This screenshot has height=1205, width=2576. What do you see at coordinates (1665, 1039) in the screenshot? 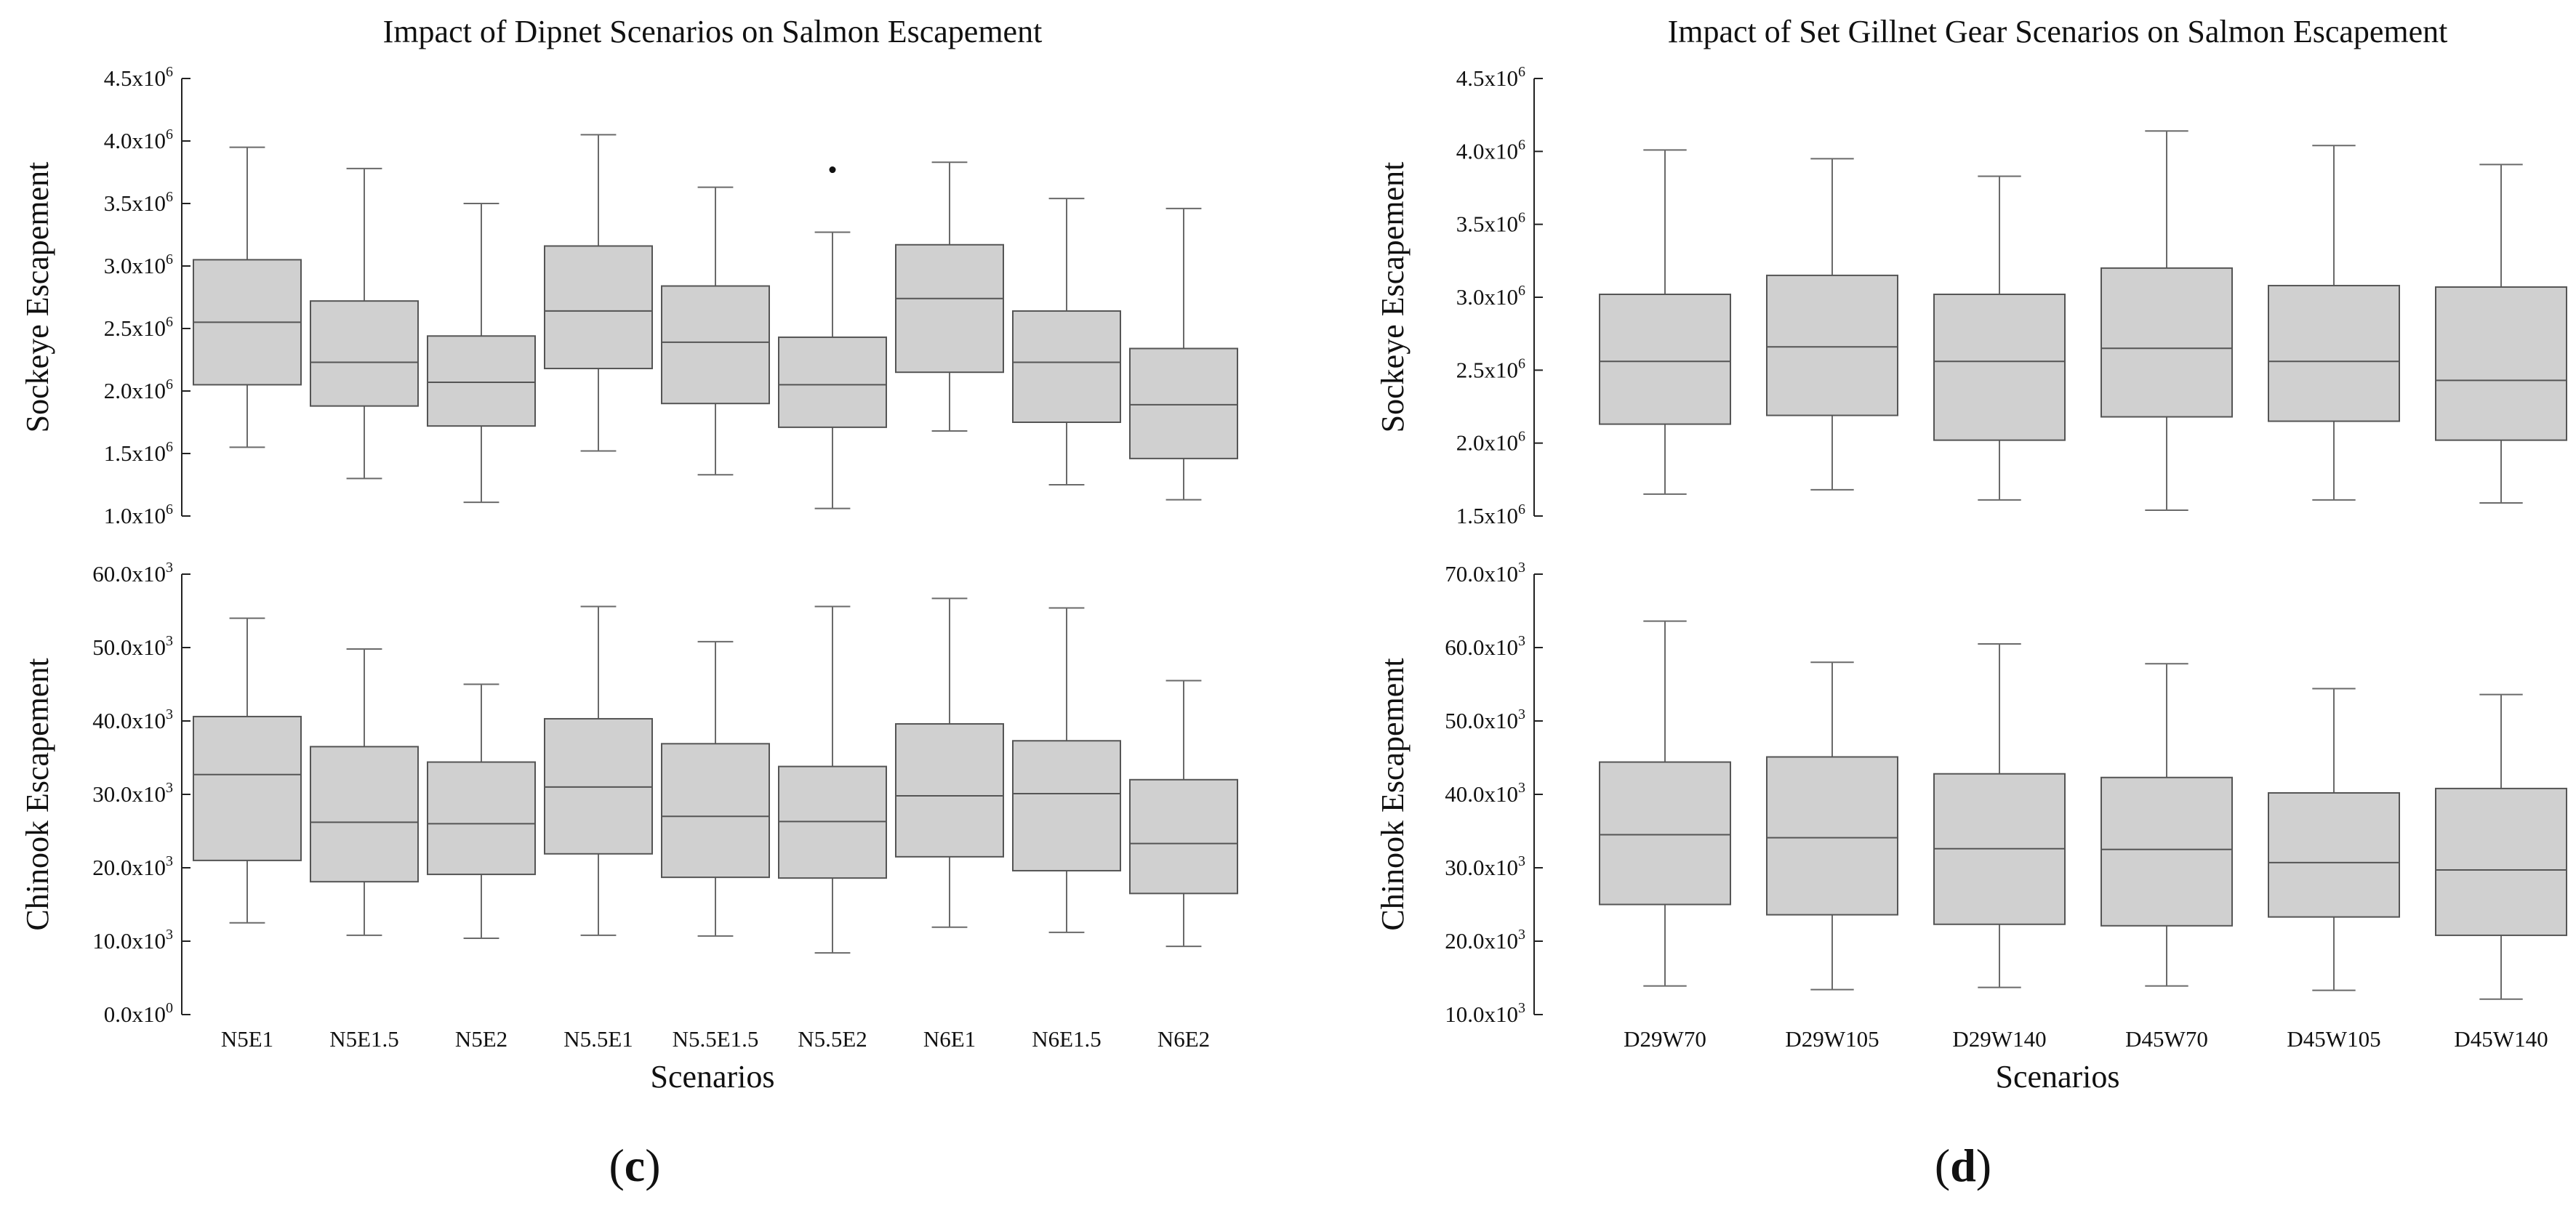
I see `x-category-label: D29W70` at bounding box center [1665, 1039].